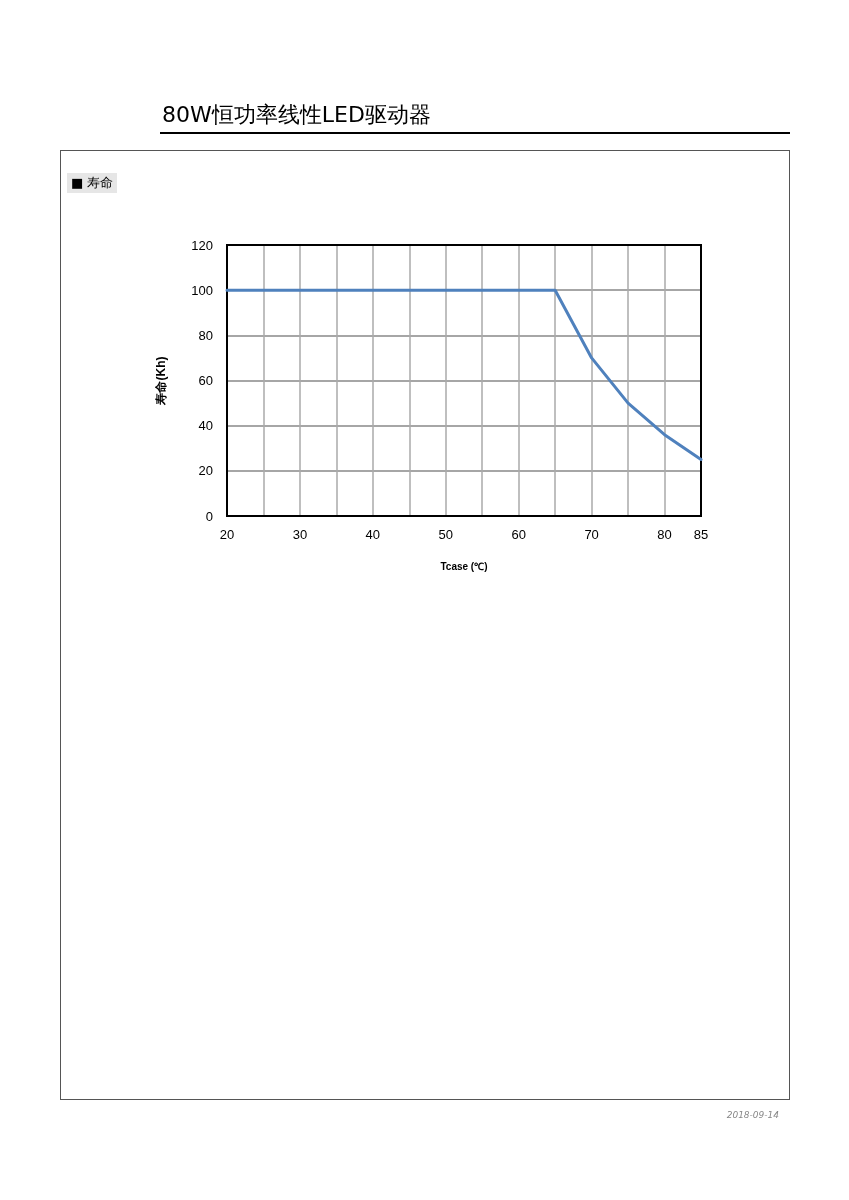 Image resolution: width=849 pixels, height=1200 pixels. Describe the element at coordinates (464, 566) in the screenshot. I see `x-axis-title: Tcase (℃)` at that location.